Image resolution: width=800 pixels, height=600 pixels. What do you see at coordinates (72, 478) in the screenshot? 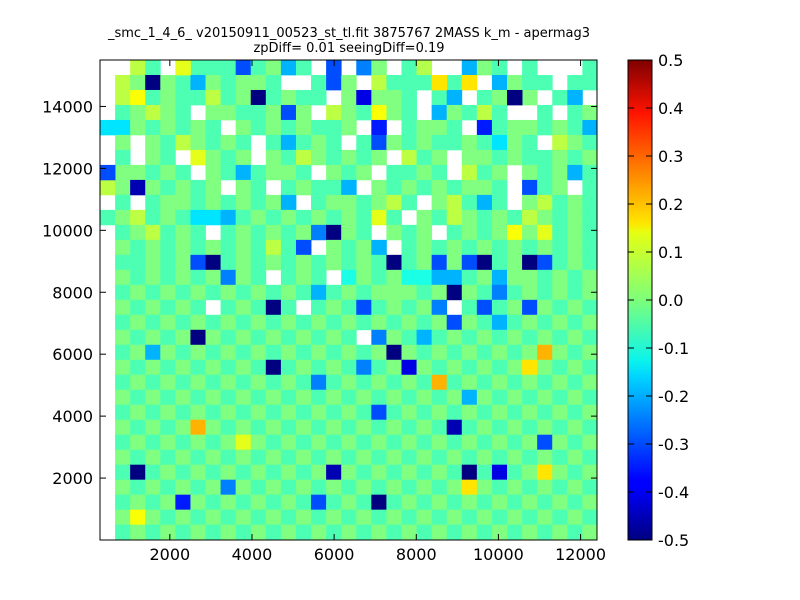
I see `tick-label: 2000` at bounding box center [72, 478].